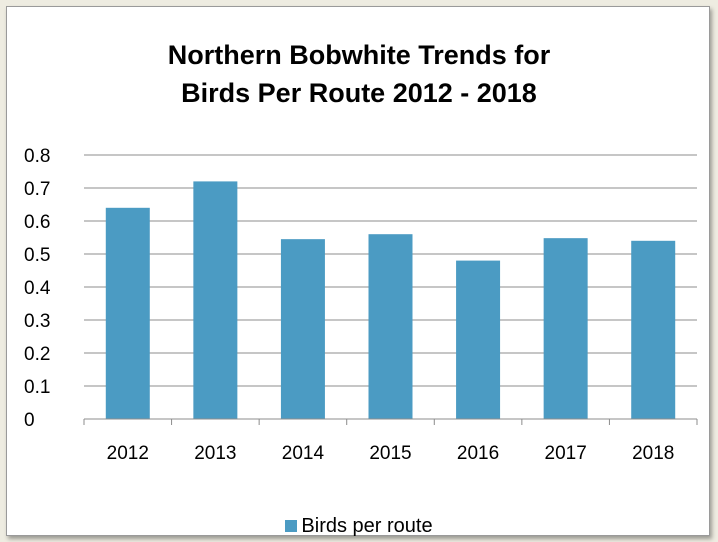  I want to click on y-tick-label: 0, so click(29, 420).